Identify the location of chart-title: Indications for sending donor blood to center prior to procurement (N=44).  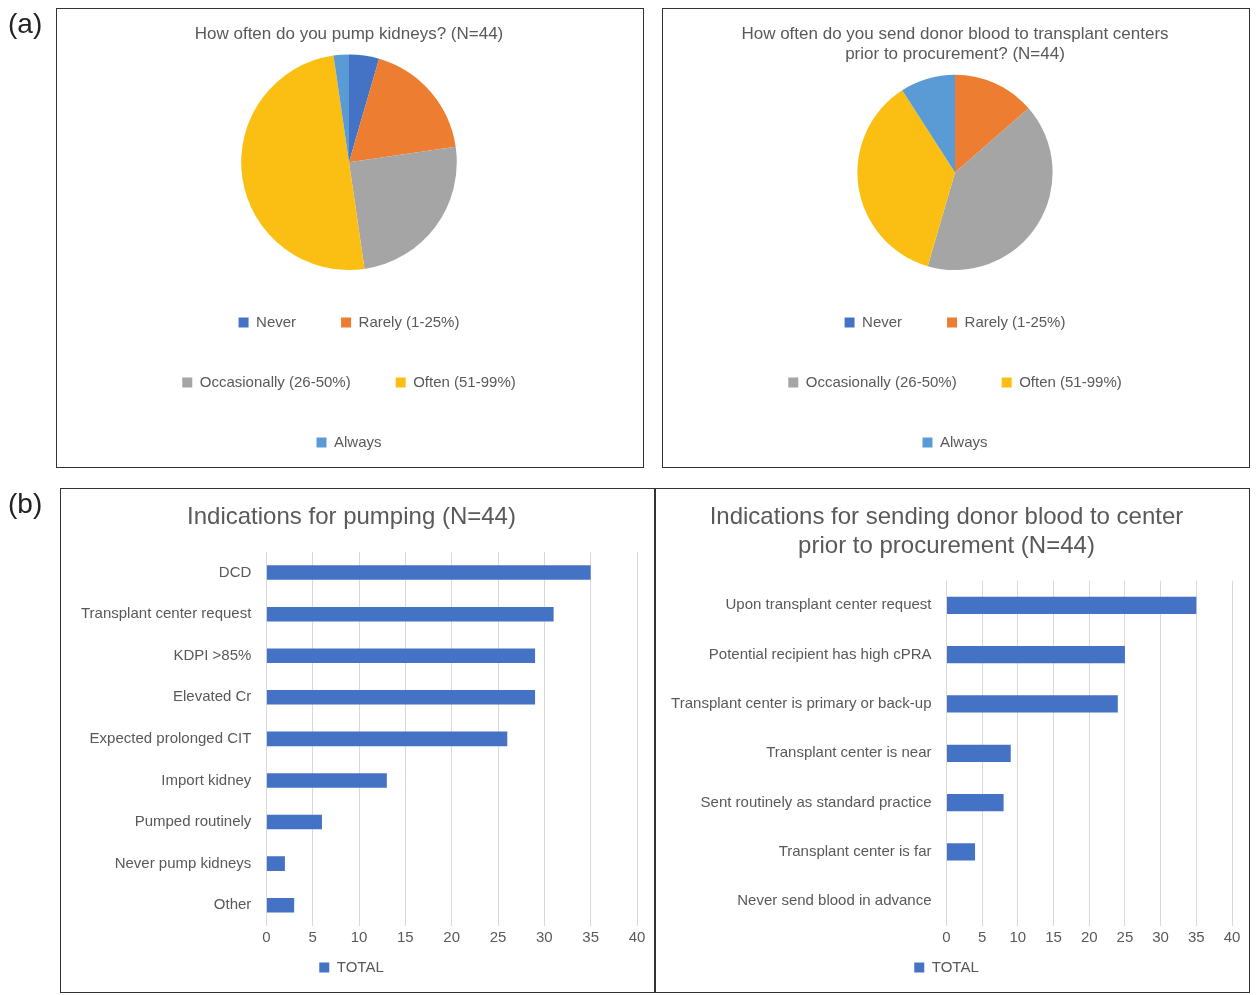
(946, 530).